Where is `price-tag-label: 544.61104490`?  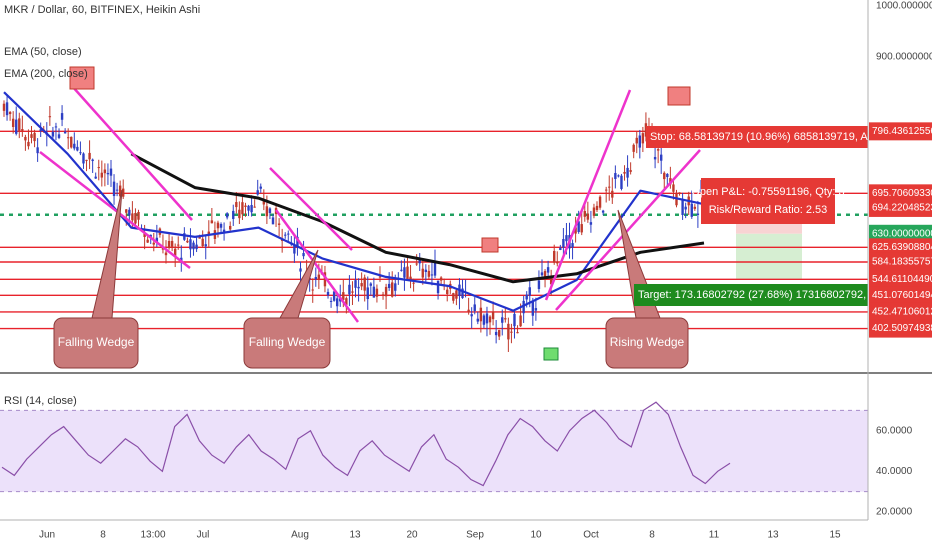 price-tag-label: 544.61104490 is located at coordinates (902, 279).